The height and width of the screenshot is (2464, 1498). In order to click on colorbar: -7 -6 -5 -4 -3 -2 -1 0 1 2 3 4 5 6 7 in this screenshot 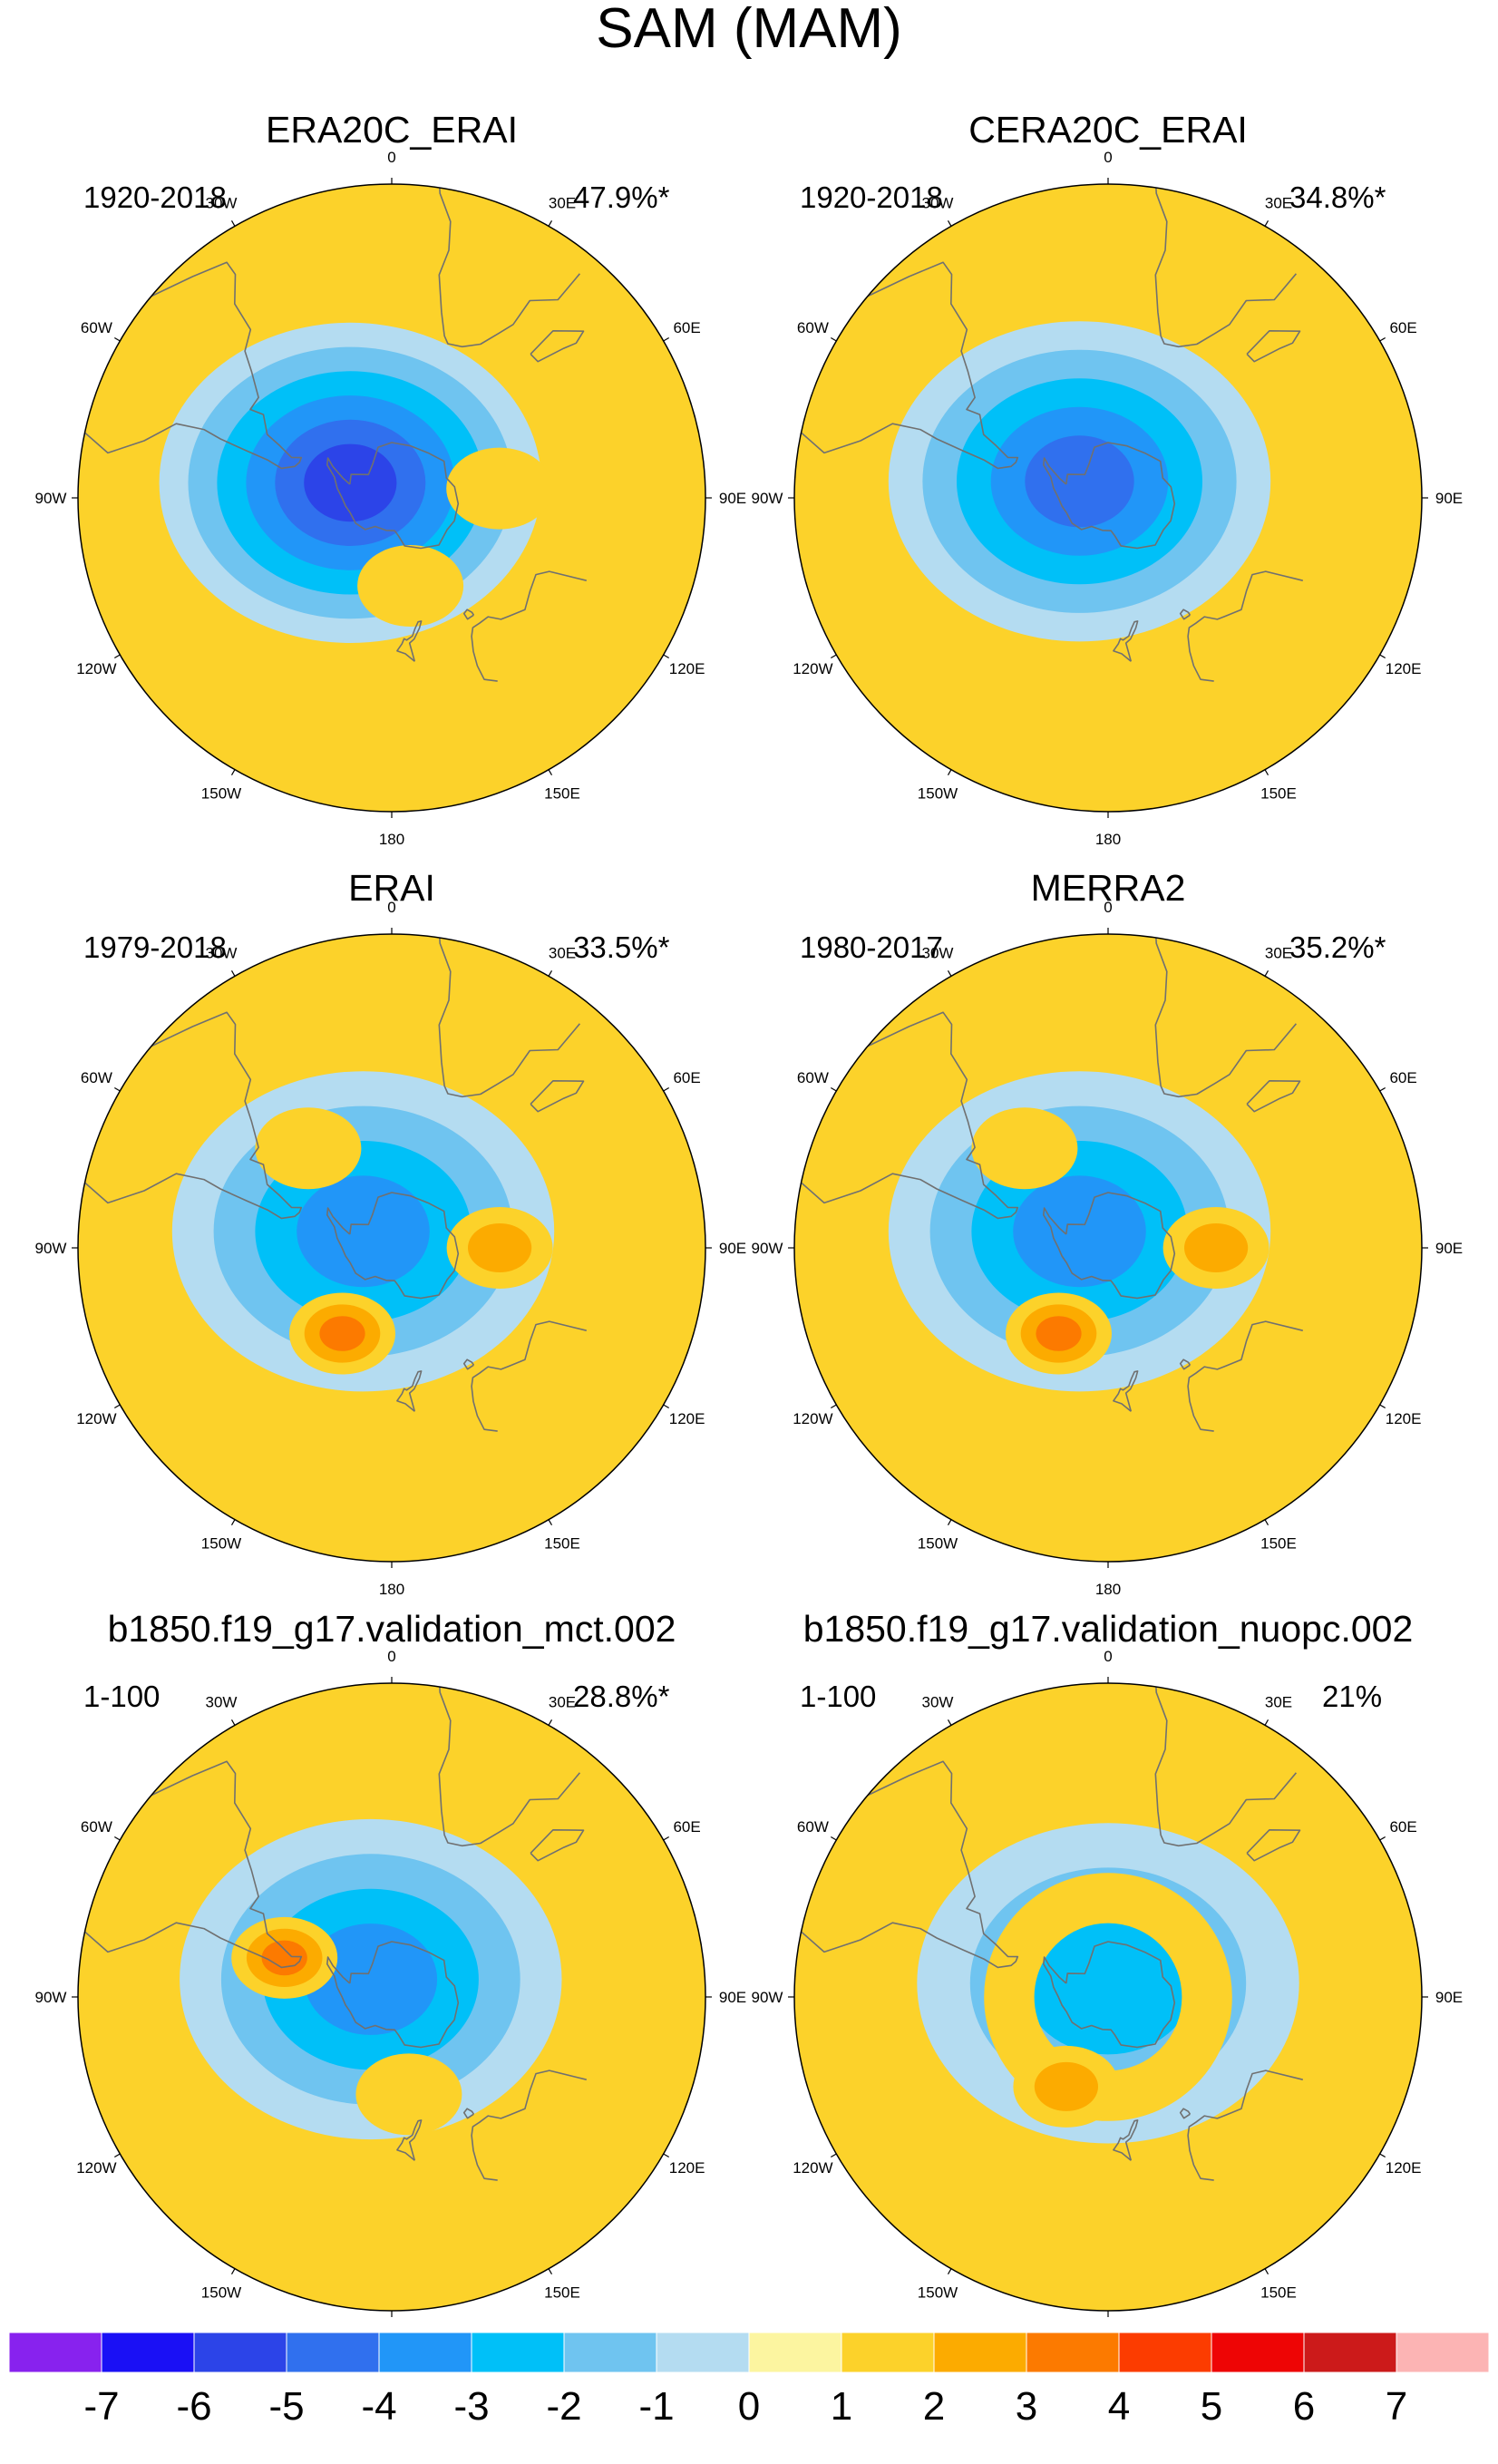, I will do `click(749, 2380)`.